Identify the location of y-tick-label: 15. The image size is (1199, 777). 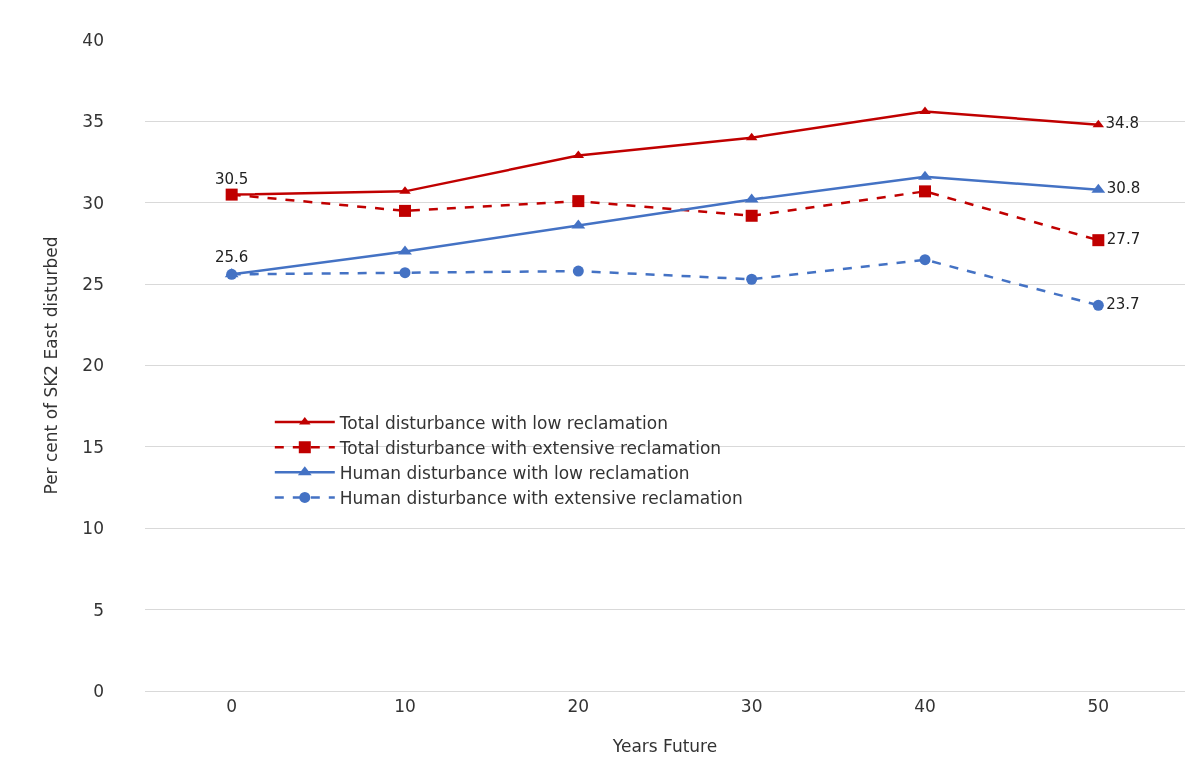
(93, 446).